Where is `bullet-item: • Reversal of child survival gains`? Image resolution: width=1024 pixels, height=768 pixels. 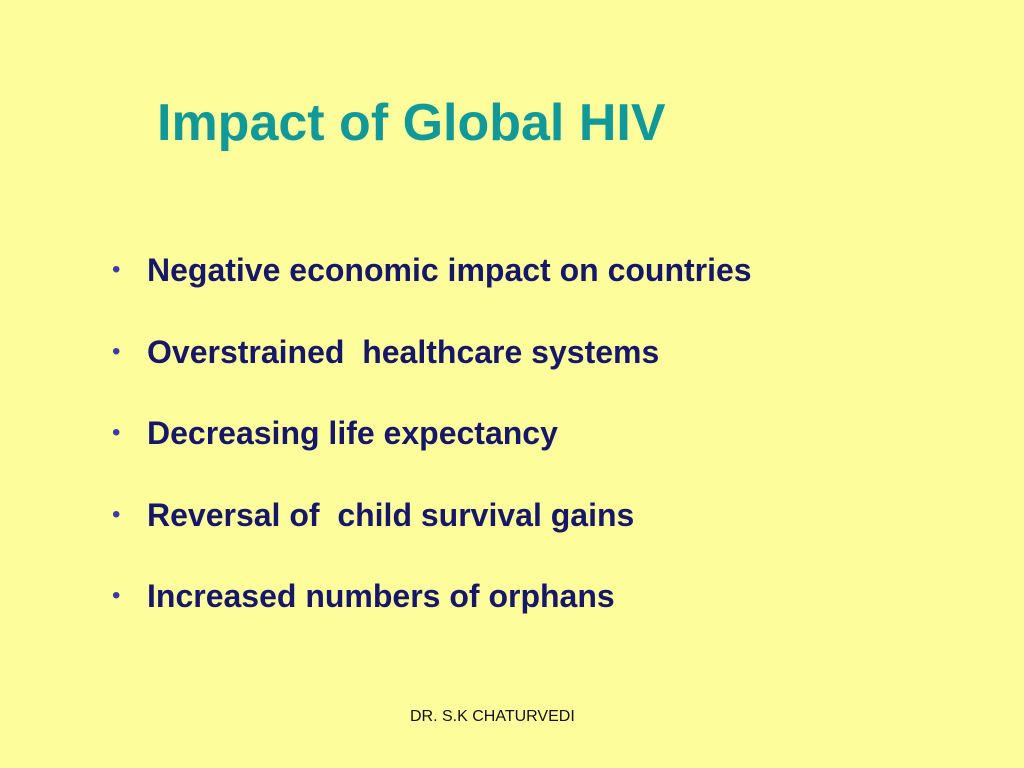 bullet-item: • Reversal of child survival gains is located at coordinates (432, 534).